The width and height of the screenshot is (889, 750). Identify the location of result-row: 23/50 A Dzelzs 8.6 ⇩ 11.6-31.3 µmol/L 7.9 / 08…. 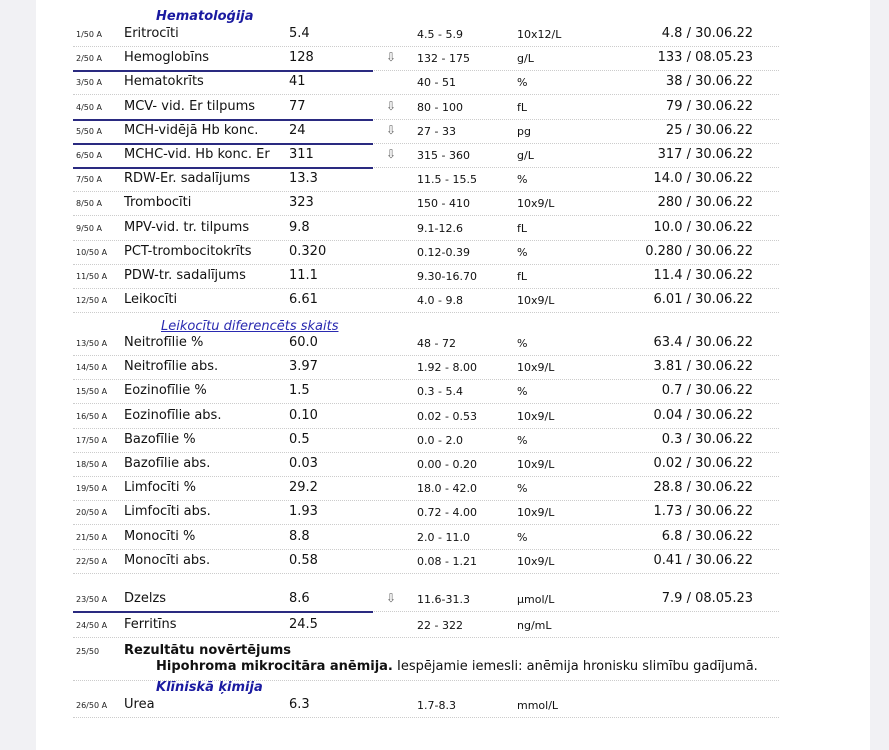
(453, 600).